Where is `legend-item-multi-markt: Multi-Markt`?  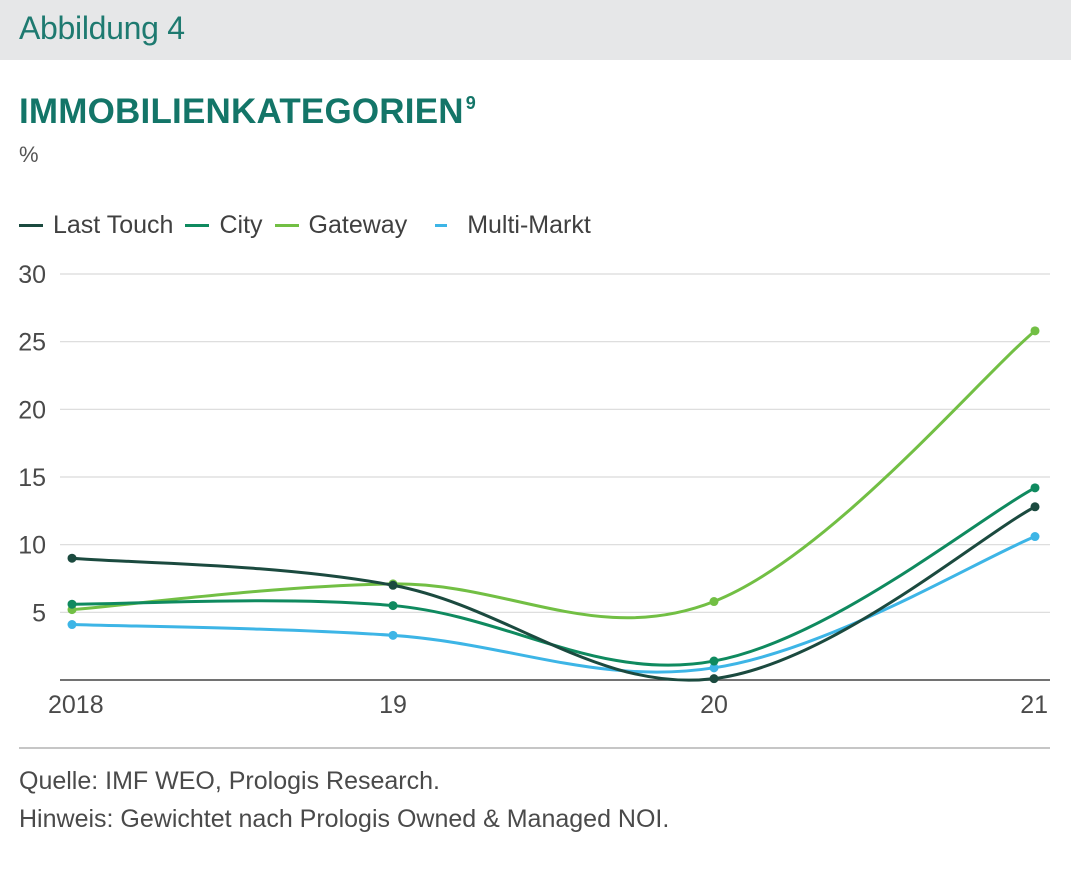 legend-item-multi-markt: Multi-Markt is located at coordinates (505, 225).